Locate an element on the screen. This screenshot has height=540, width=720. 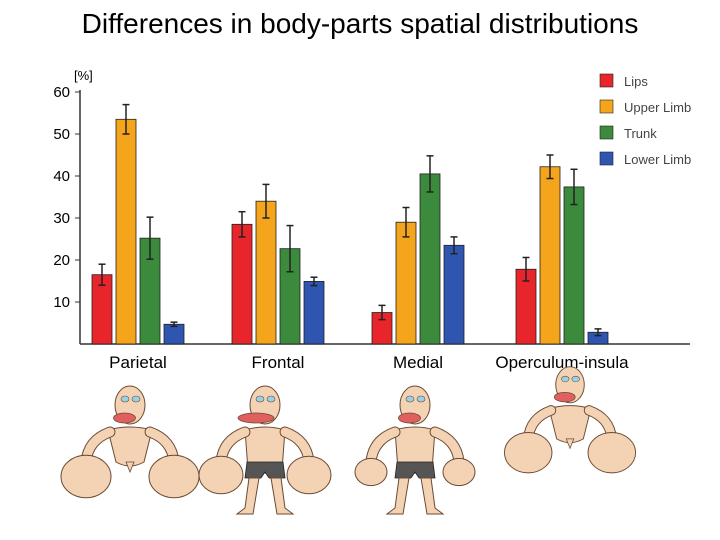
y-tick-label: 10 is located at coordinates (61, 302).